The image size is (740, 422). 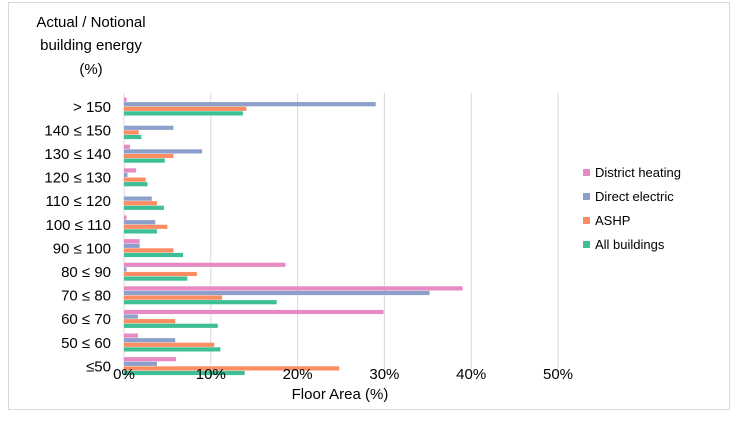 What do you see at coordinates (634, 196) in the screenshot?
I see `legend-label: Direct electric` at bounding box center [634, 196].